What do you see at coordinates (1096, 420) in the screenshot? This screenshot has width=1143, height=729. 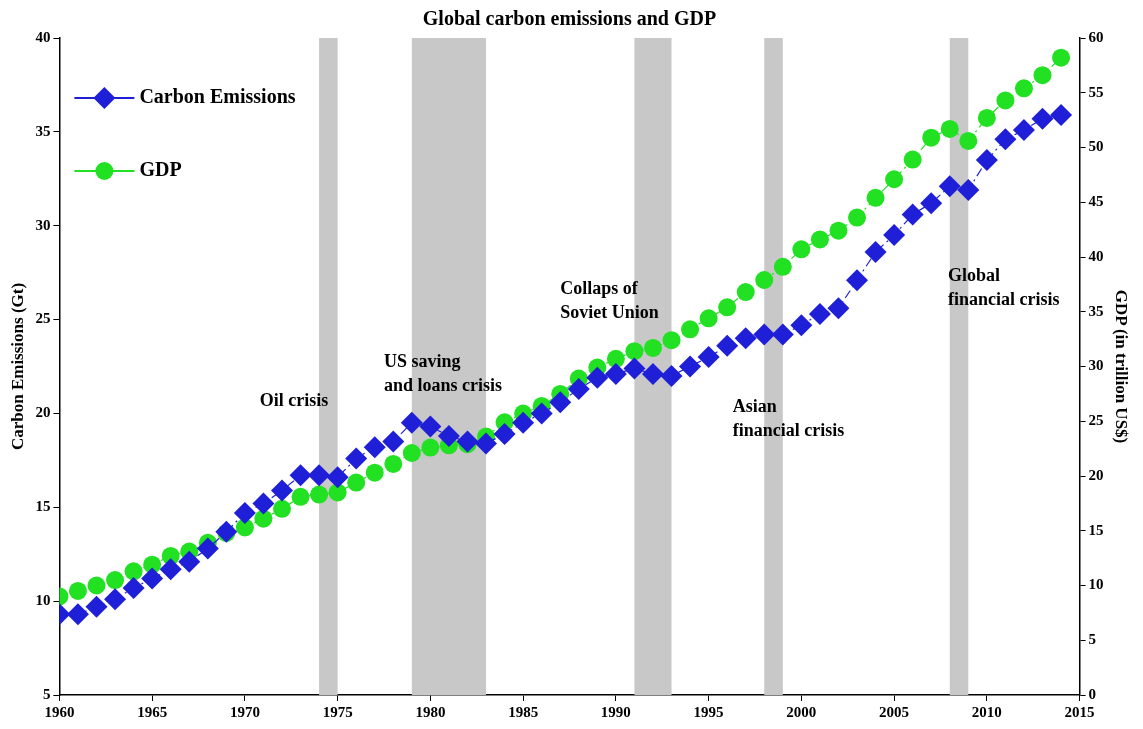 I see `y2-tick-label: 25` at bounding box center [1096, 420].